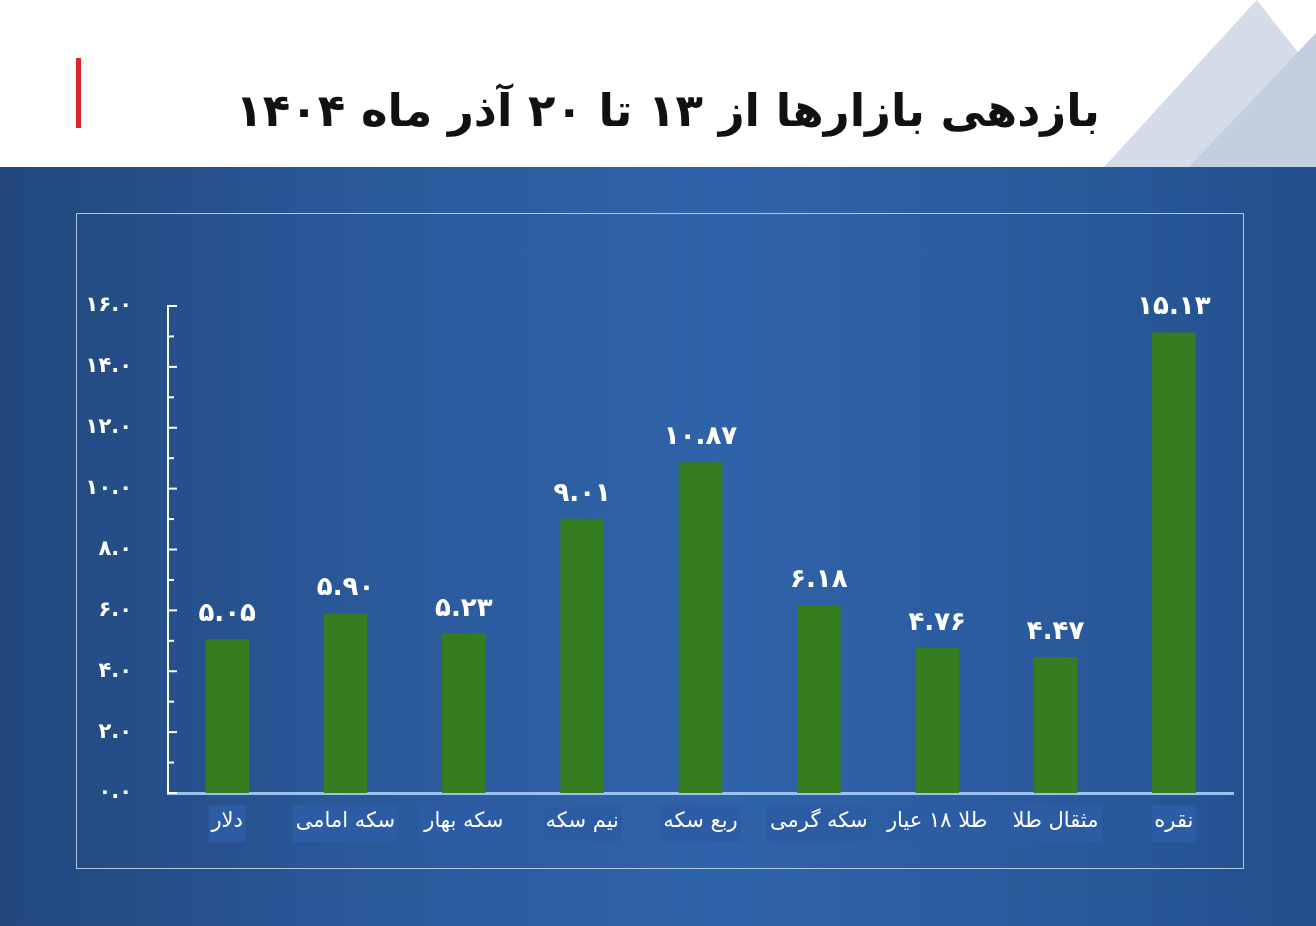 Image resolution: width=1316 pixels, height=926 pixels. What do you see at coordinates (108, 365) in the screenshot?
I see `y-tick-label: ۱۴.۰` at bounding box center [108, 365].